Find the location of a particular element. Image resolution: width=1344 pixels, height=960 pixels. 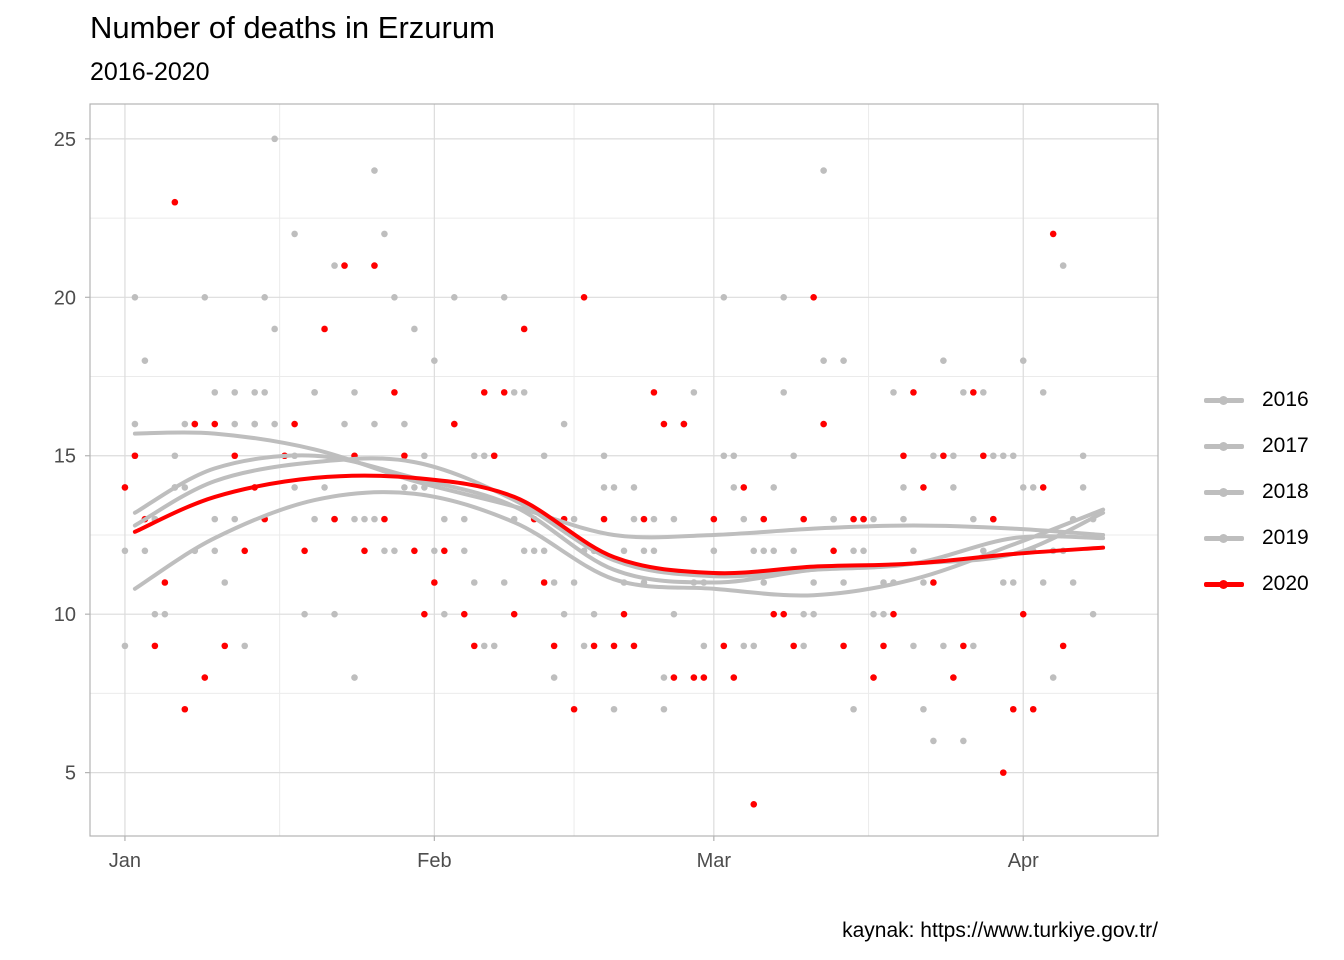

x-tick-label: Jan is located at coordinates (125, 861).